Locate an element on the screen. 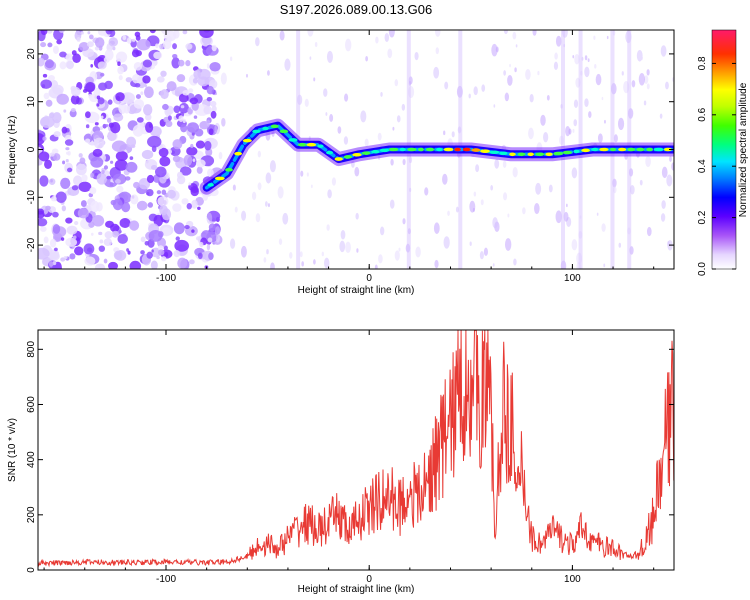  snr-x-tick-label: -100 is located at coordinates (166, 579).